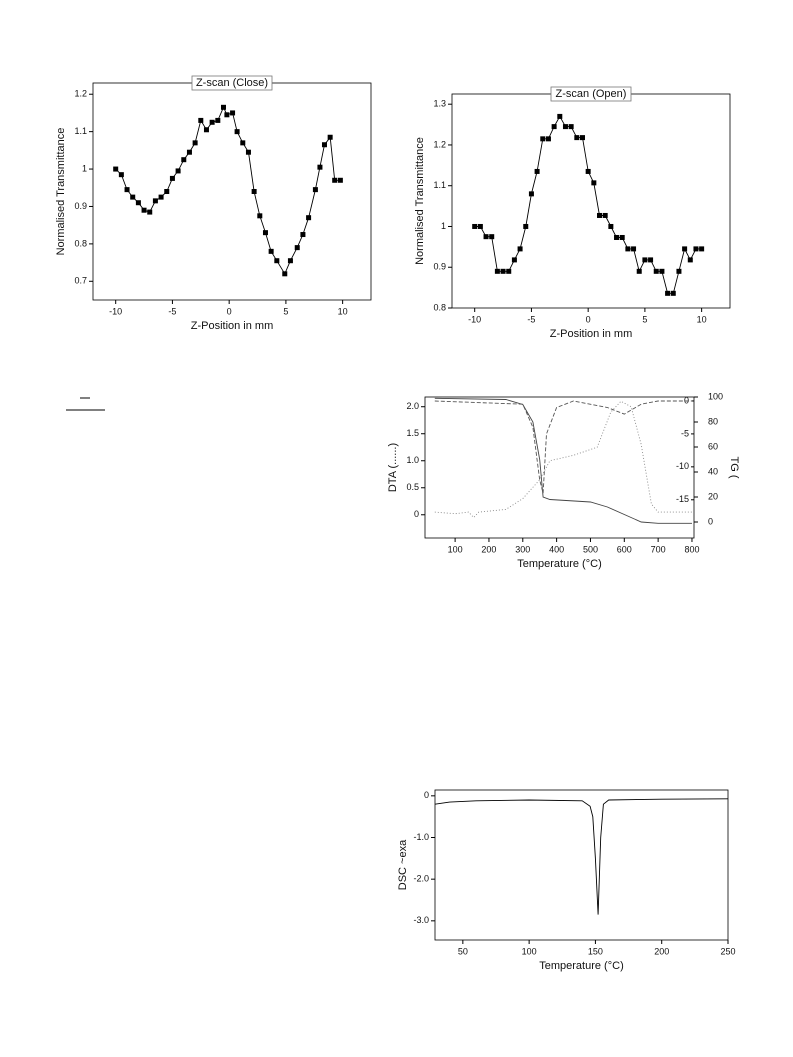  I want to click on y2-tick-label: 80, so click(713, 421).